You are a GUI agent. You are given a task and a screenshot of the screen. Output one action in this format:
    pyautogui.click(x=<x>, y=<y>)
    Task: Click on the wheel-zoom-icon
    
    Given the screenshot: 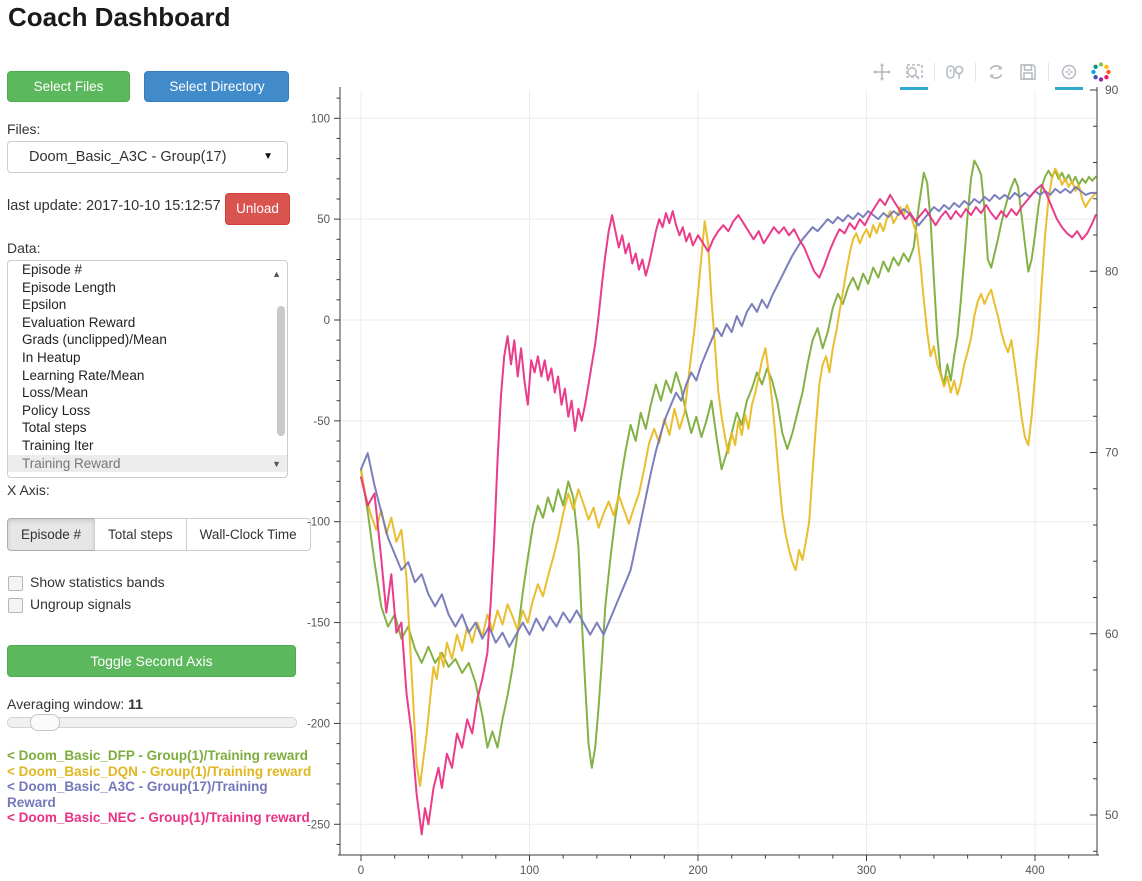 What is the action you would take?
    pyautogui.click(x=955, y=72)
    